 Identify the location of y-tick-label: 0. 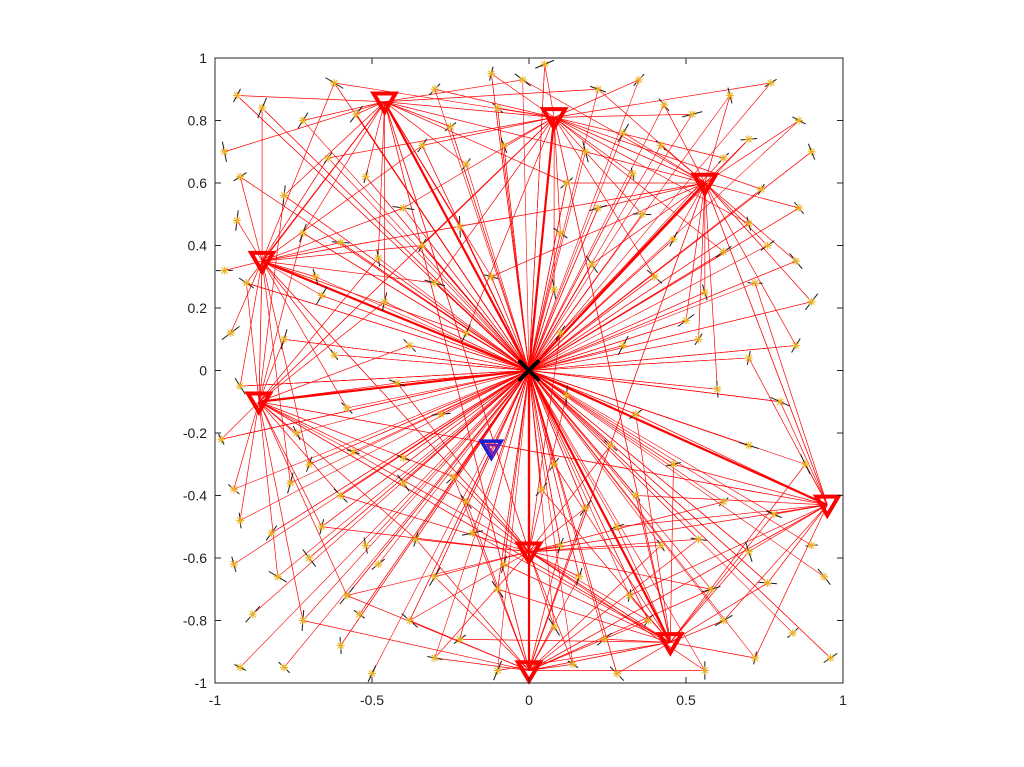
(203, 371).